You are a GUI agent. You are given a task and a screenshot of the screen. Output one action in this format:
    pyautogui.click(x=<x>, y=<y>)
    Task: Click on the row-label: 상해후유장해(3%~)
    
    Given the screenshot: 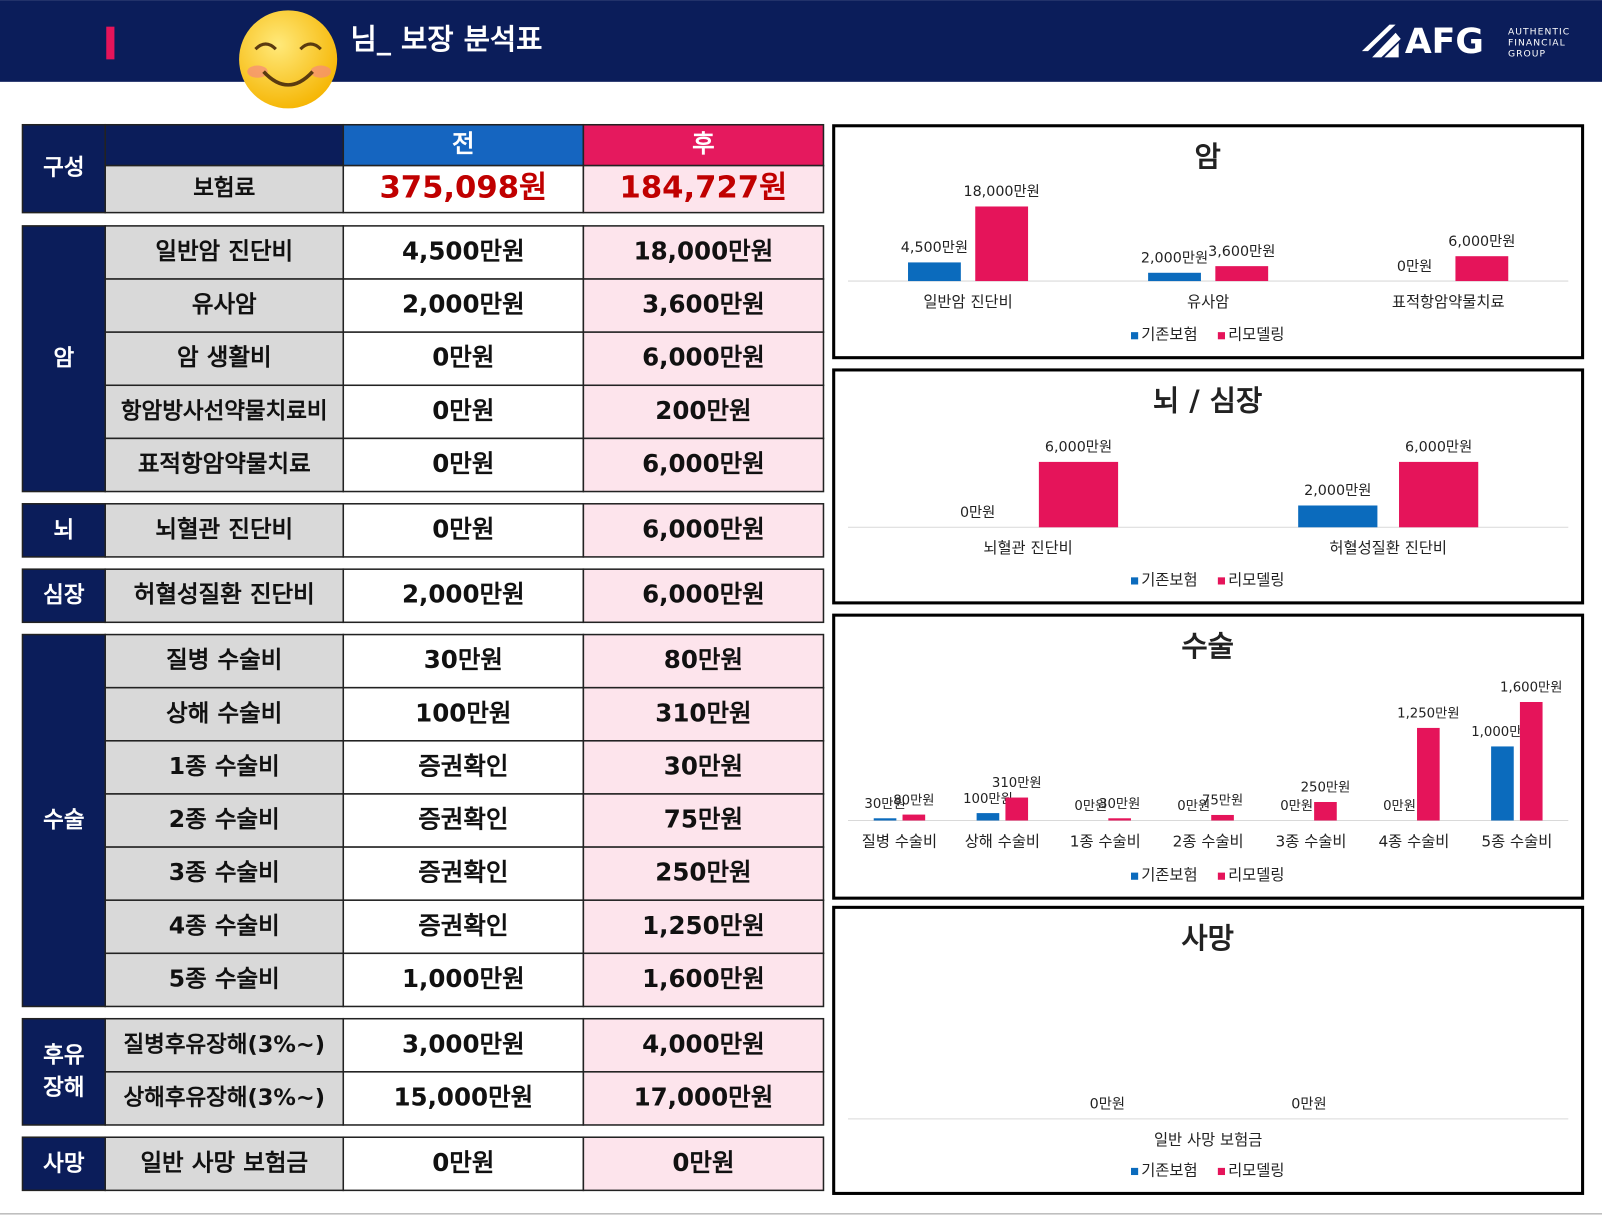 What is the action you would take?
    pyautogui.click(x=224, y=1098)
    